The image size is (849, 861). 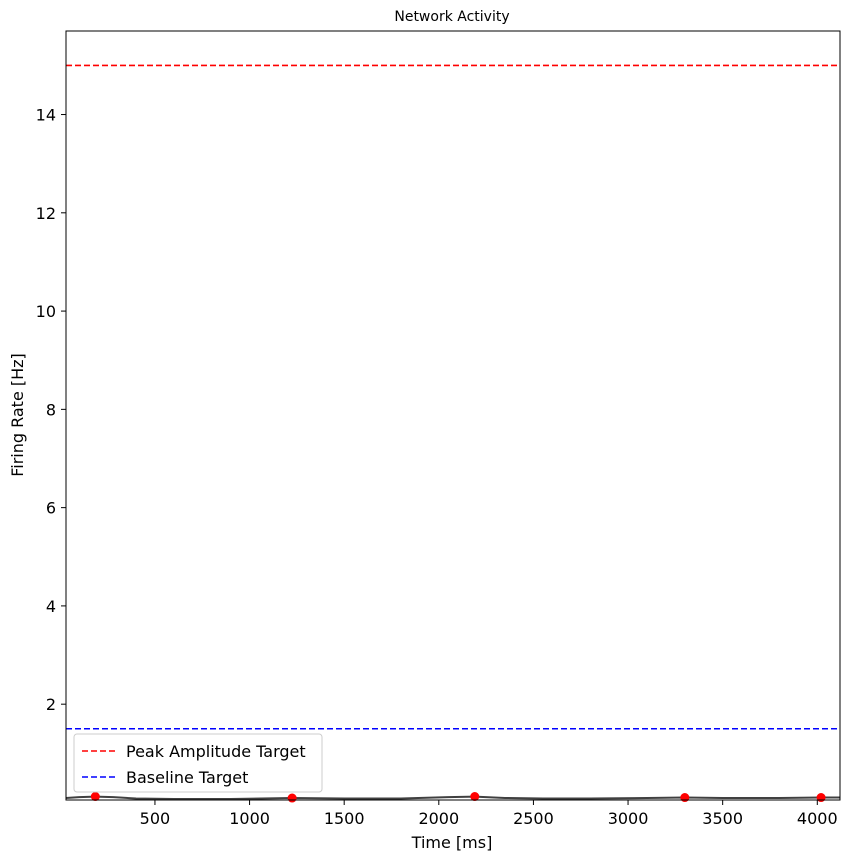 I want to click on legend-box, so click(x=198, y=763).